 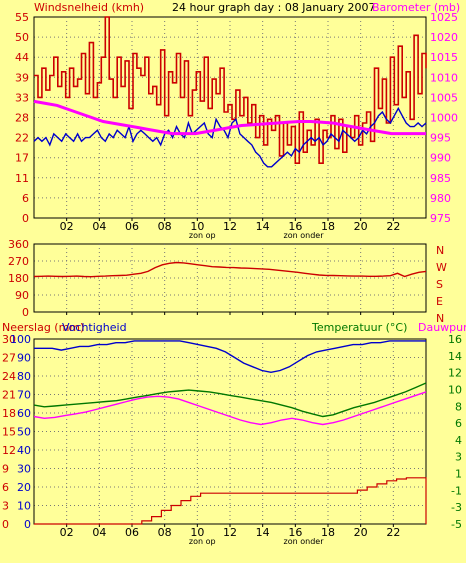 I want to click on p1-xtick-label: 06, so click(x=132, y=226).